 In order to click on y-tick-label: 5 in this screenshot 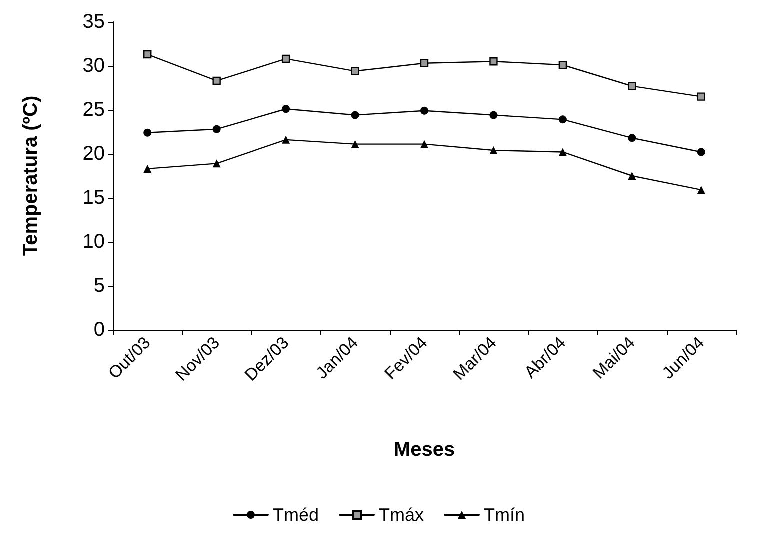, I will do `click(99, 286)`.